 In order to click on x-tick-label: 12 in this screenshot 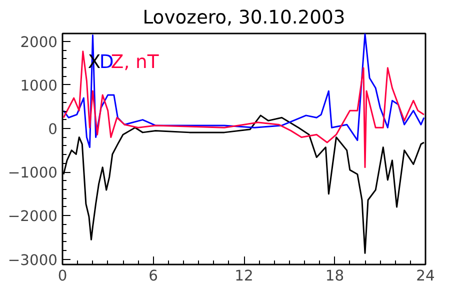, I will do `click(244, 276)`.